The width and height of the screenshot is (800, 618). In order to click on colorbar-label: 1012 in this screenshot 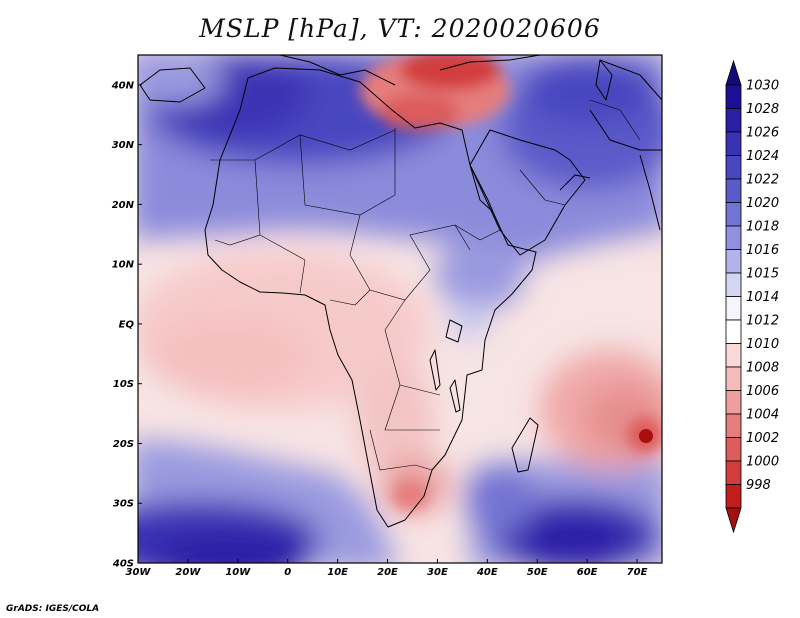, I will do `click(762, 321)`.